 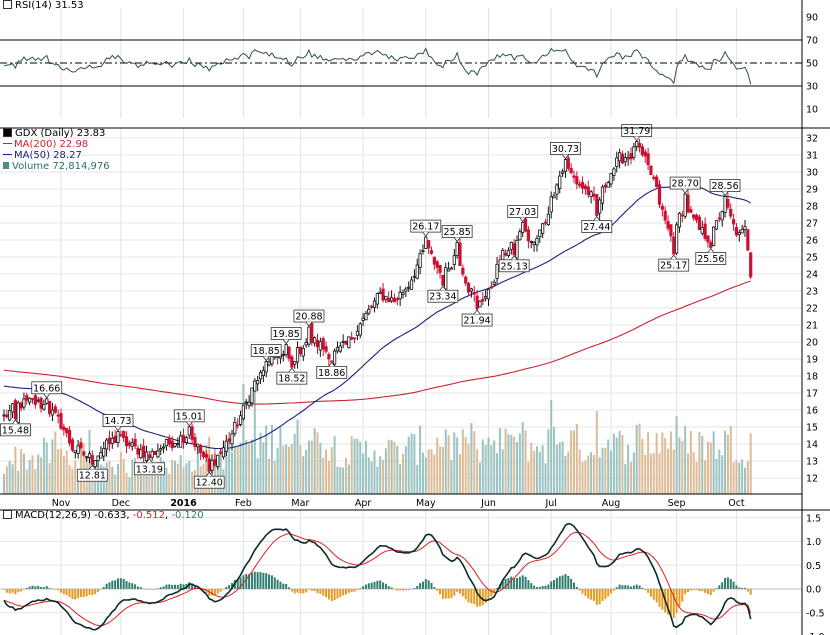 I want to click on price-tick-label: 12, so click(x=812, y=479).